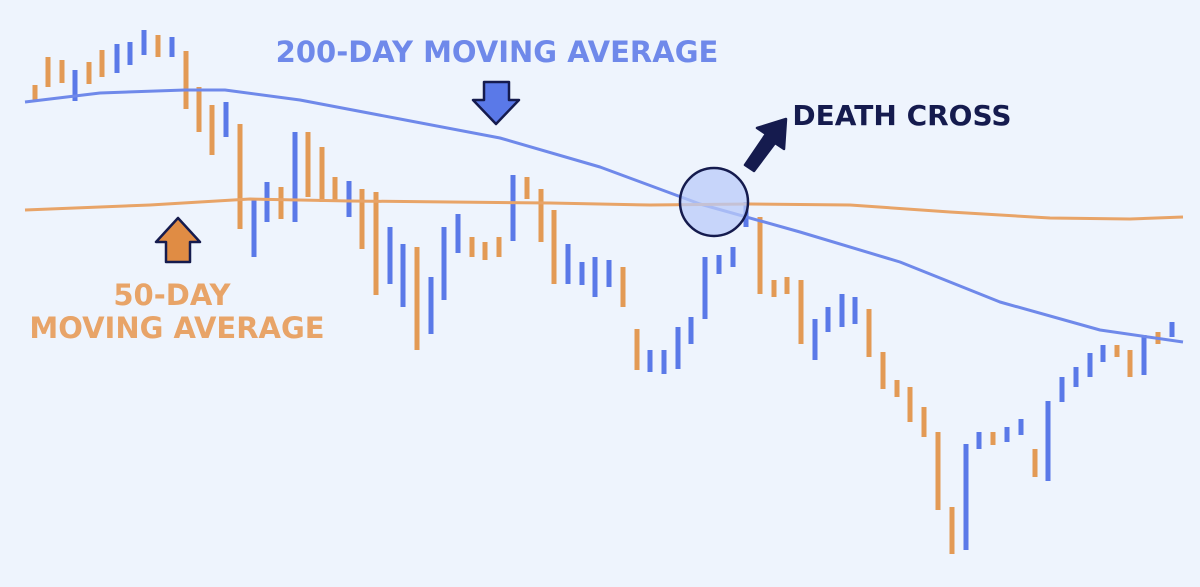 This screenshot has width=1200, height=587. Describe the element at coordinates (497, 52) in the screenshot. I see `annotation-200-day-label: 200-DAY MOVING AVERAGE` at that location.